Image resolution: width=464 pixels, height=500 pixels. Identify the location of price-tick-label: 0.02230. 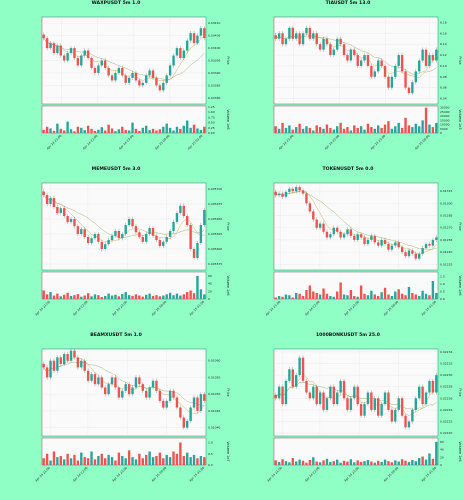
(446, 375).